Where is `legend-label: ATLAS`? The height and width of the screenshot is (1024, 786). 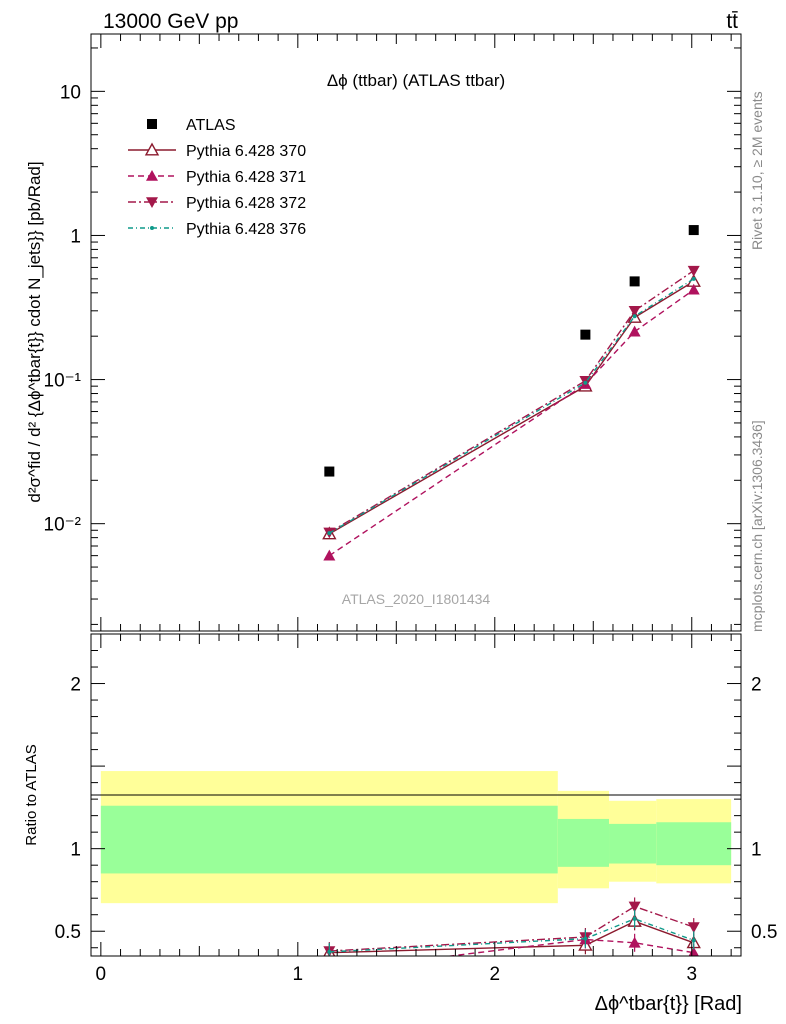
legend-label: ATLAS is located at coordinates (211, 125).